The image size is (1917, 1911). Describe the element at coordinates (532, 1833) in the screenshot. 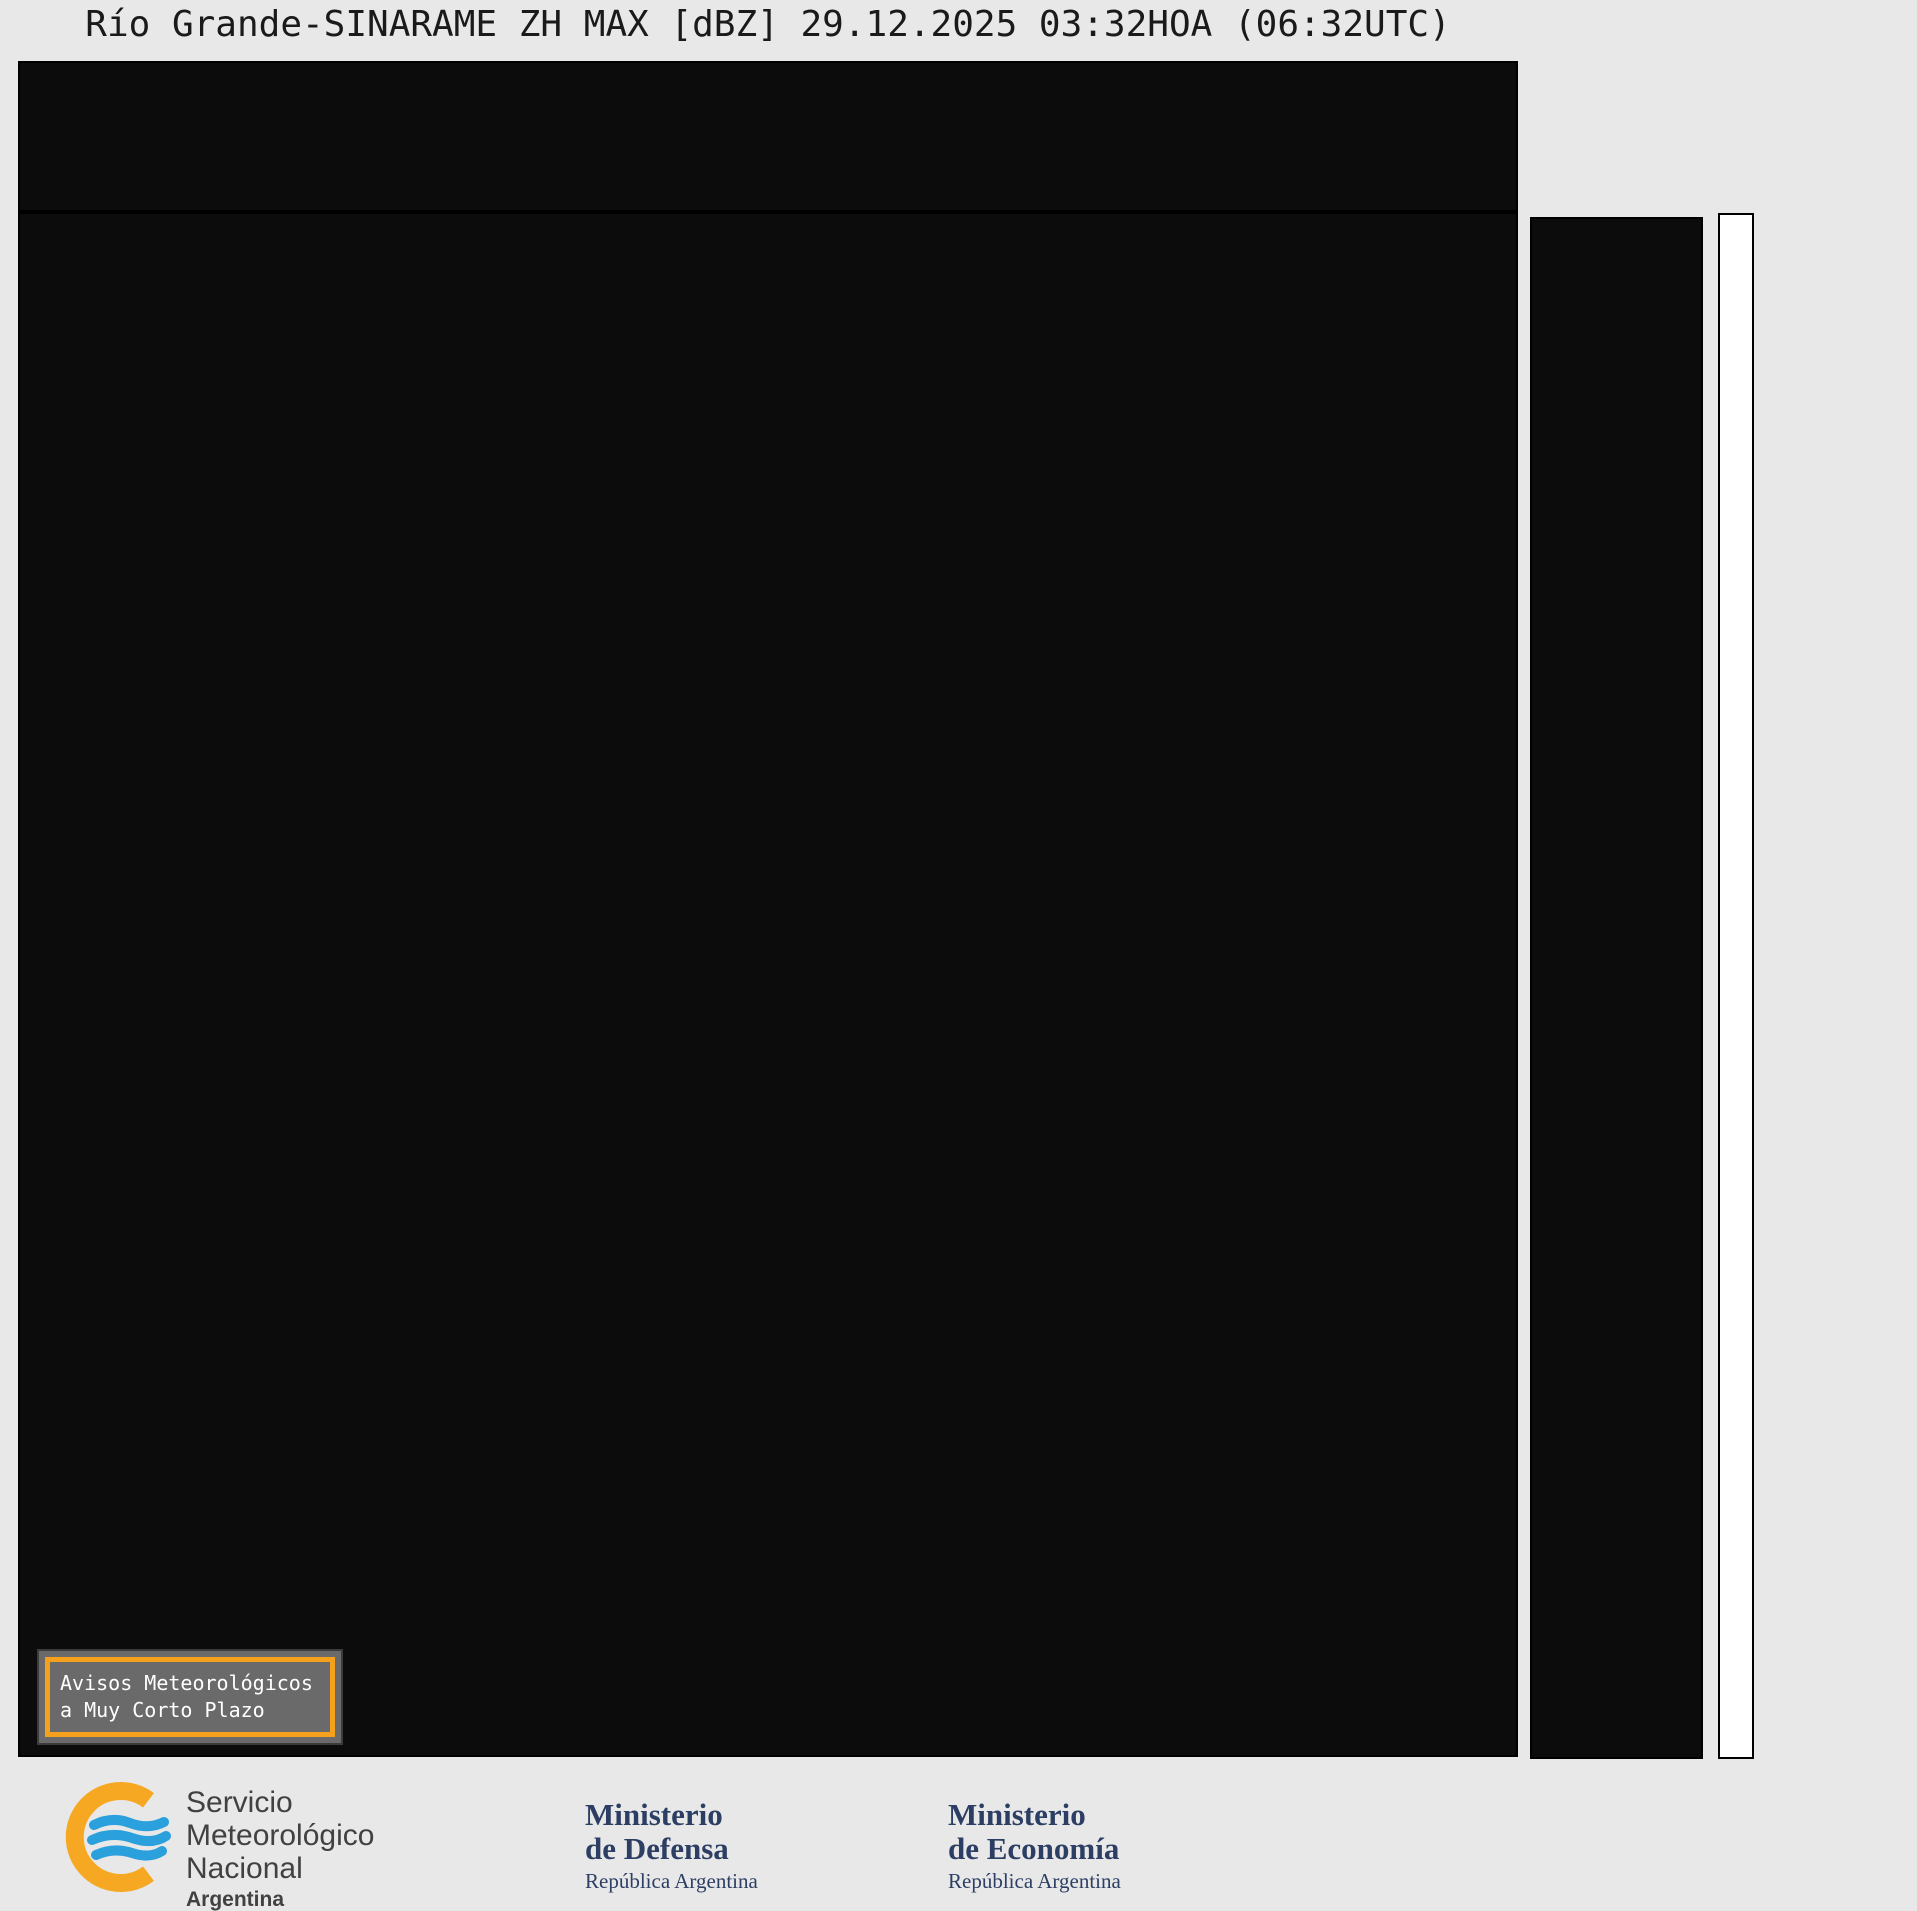

I see `defensa-coat-of-arms-icon` at that location.